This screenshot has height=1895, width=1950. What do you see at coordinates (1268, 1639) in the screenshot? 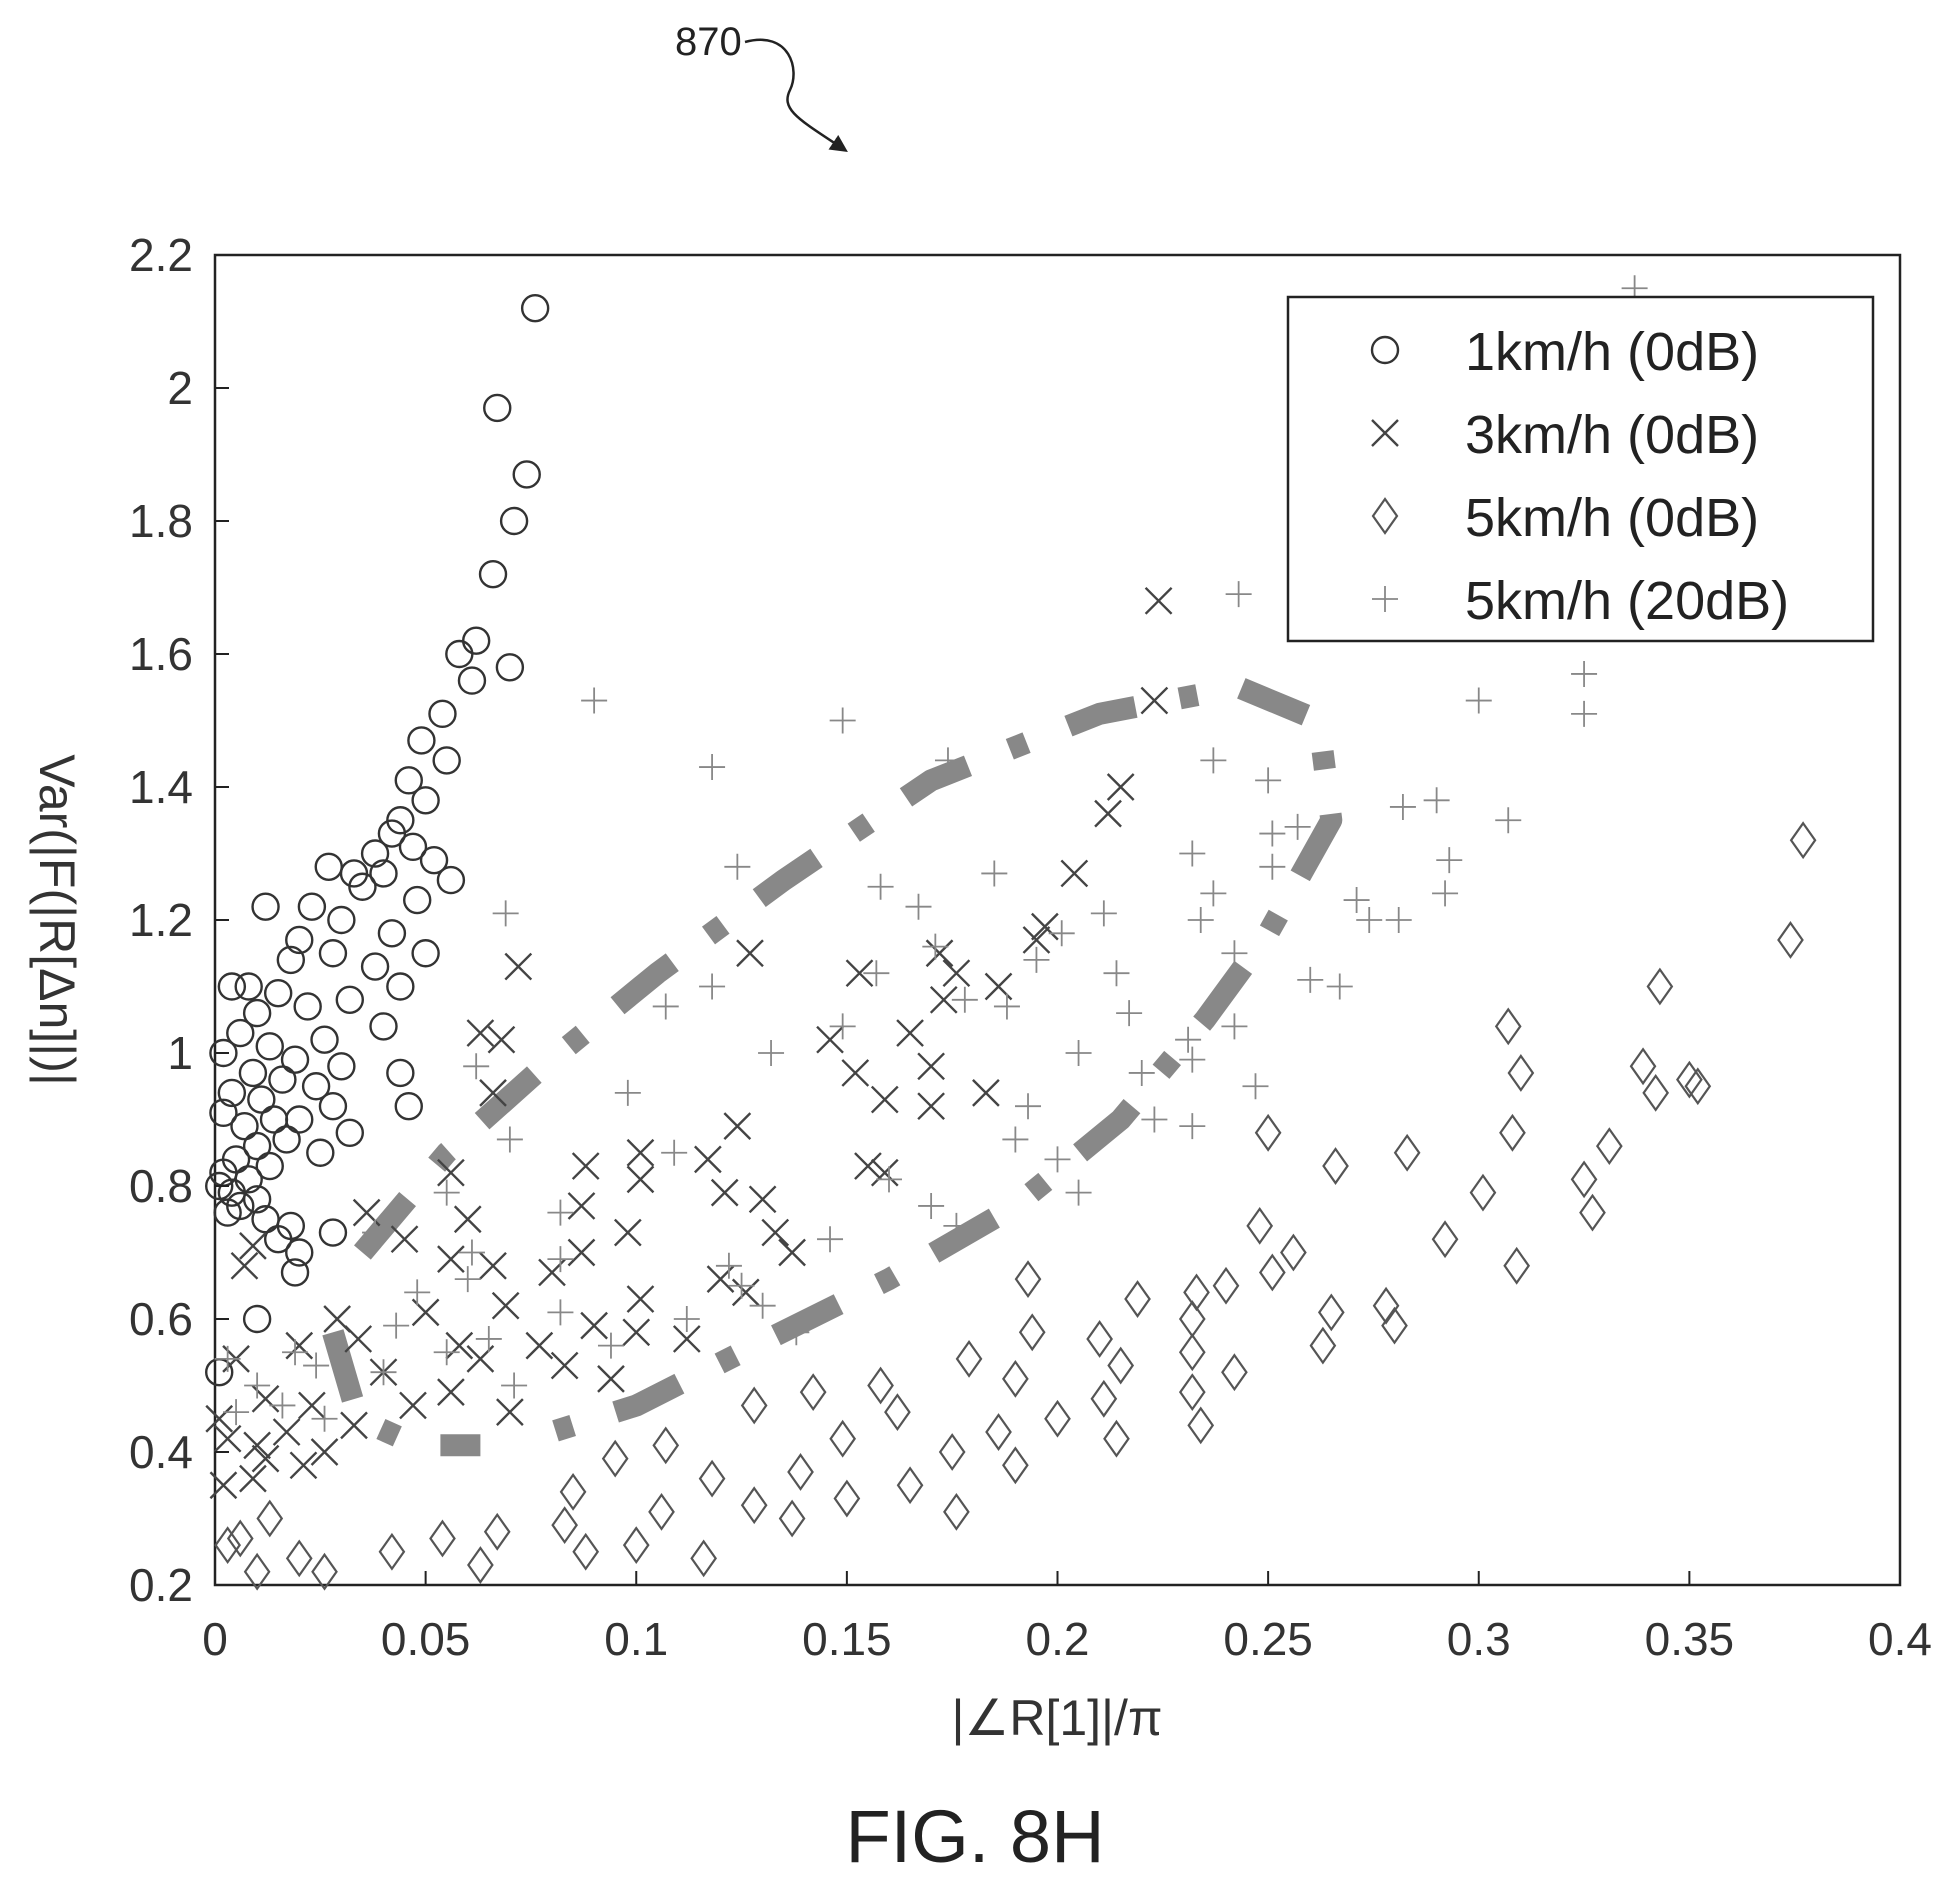
I see `x-tick-label: 0.25` at bounding box center [1268, 1639].